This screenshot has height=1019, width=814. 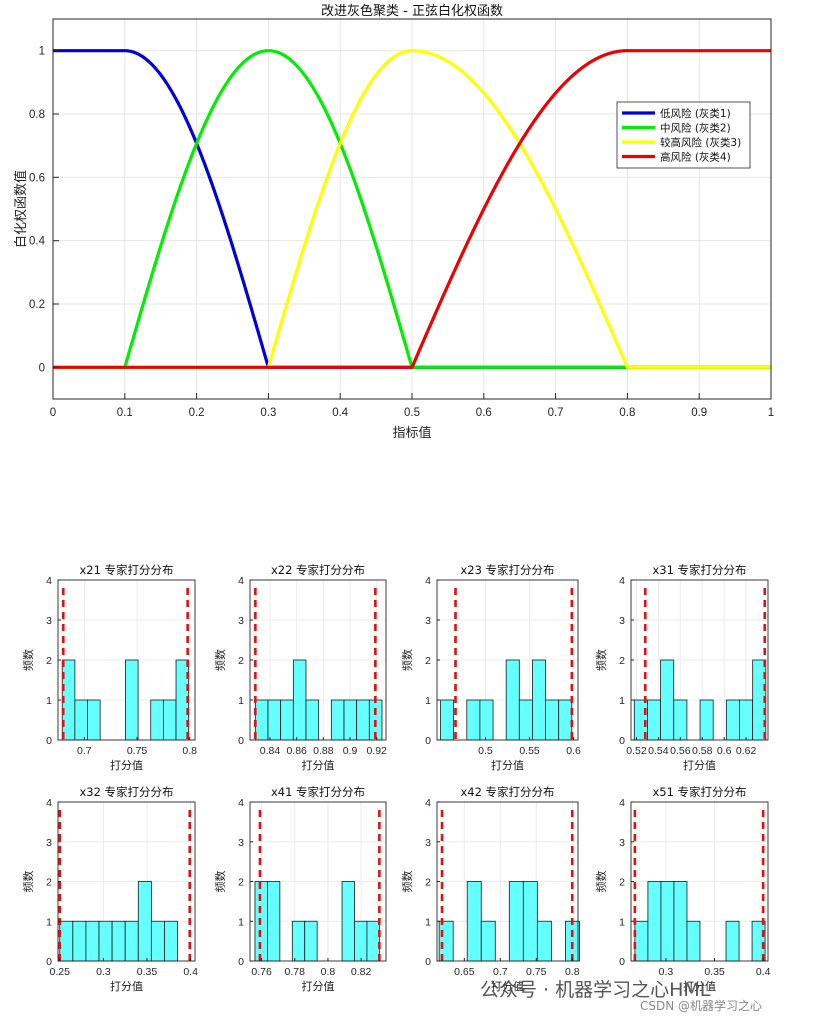 What do you see at coordinates (573, 751) in the screenshot?
I see `hist-x-tick-label: 0.6` at bounding box center [573, 751].